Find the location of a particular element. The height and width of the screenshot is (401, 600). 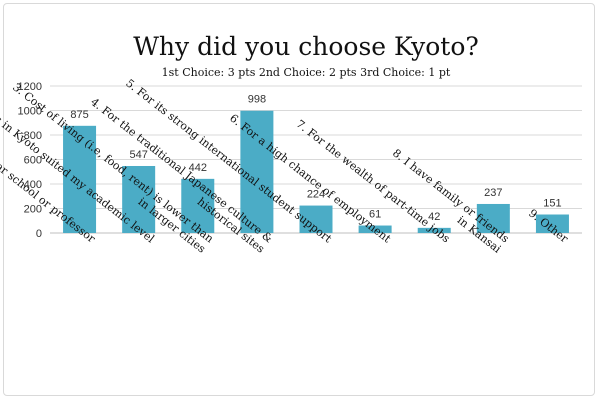

y-tick-label: 200 is located at coordinates (33, 210).